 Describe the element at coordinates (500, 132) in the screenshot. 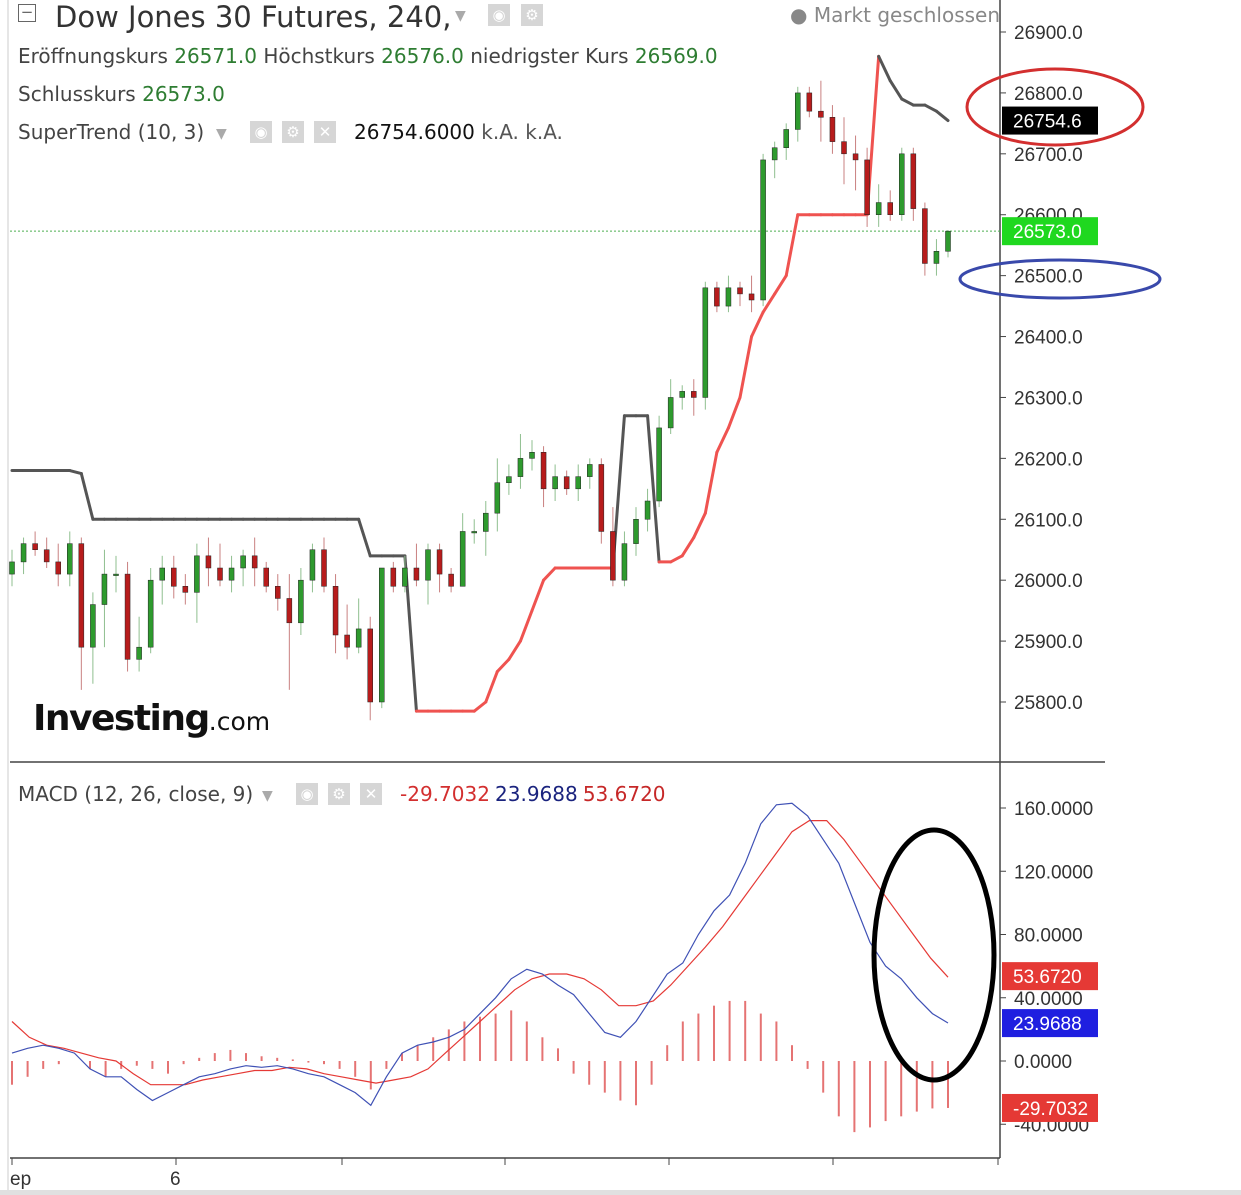

I see `supertrend-v2: k.A.` at that location.